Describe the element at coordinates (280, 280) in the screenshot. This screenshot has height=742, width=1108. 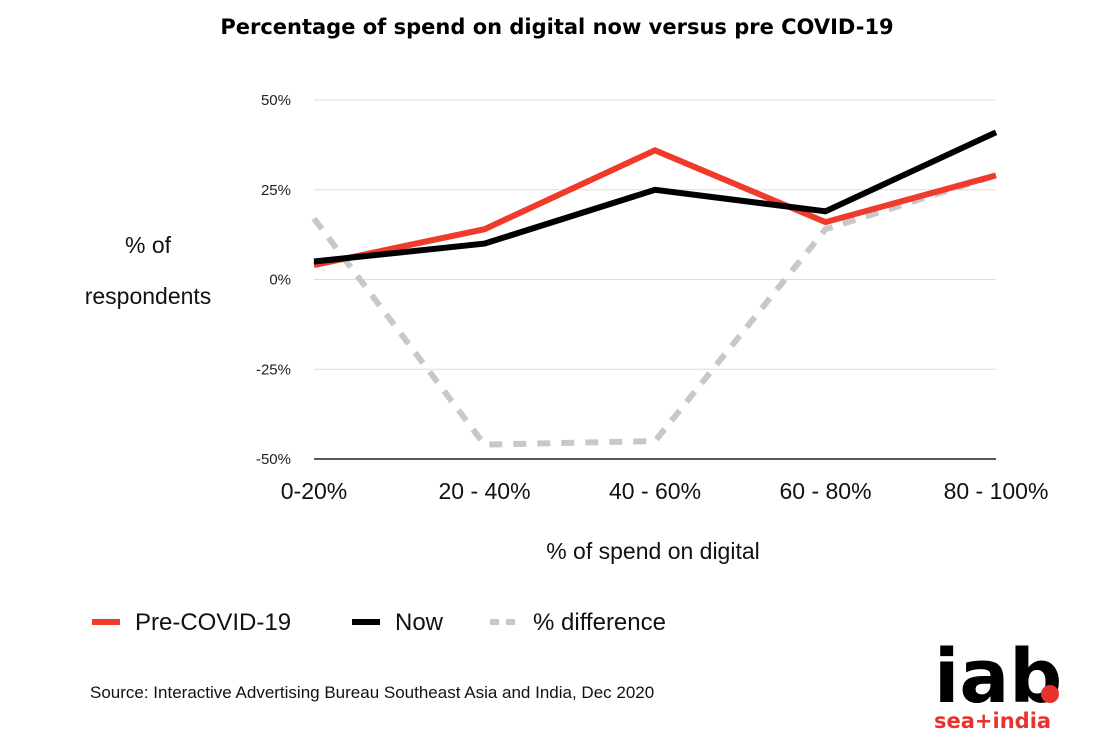
I see `y-tick-label: 0%` at that location.